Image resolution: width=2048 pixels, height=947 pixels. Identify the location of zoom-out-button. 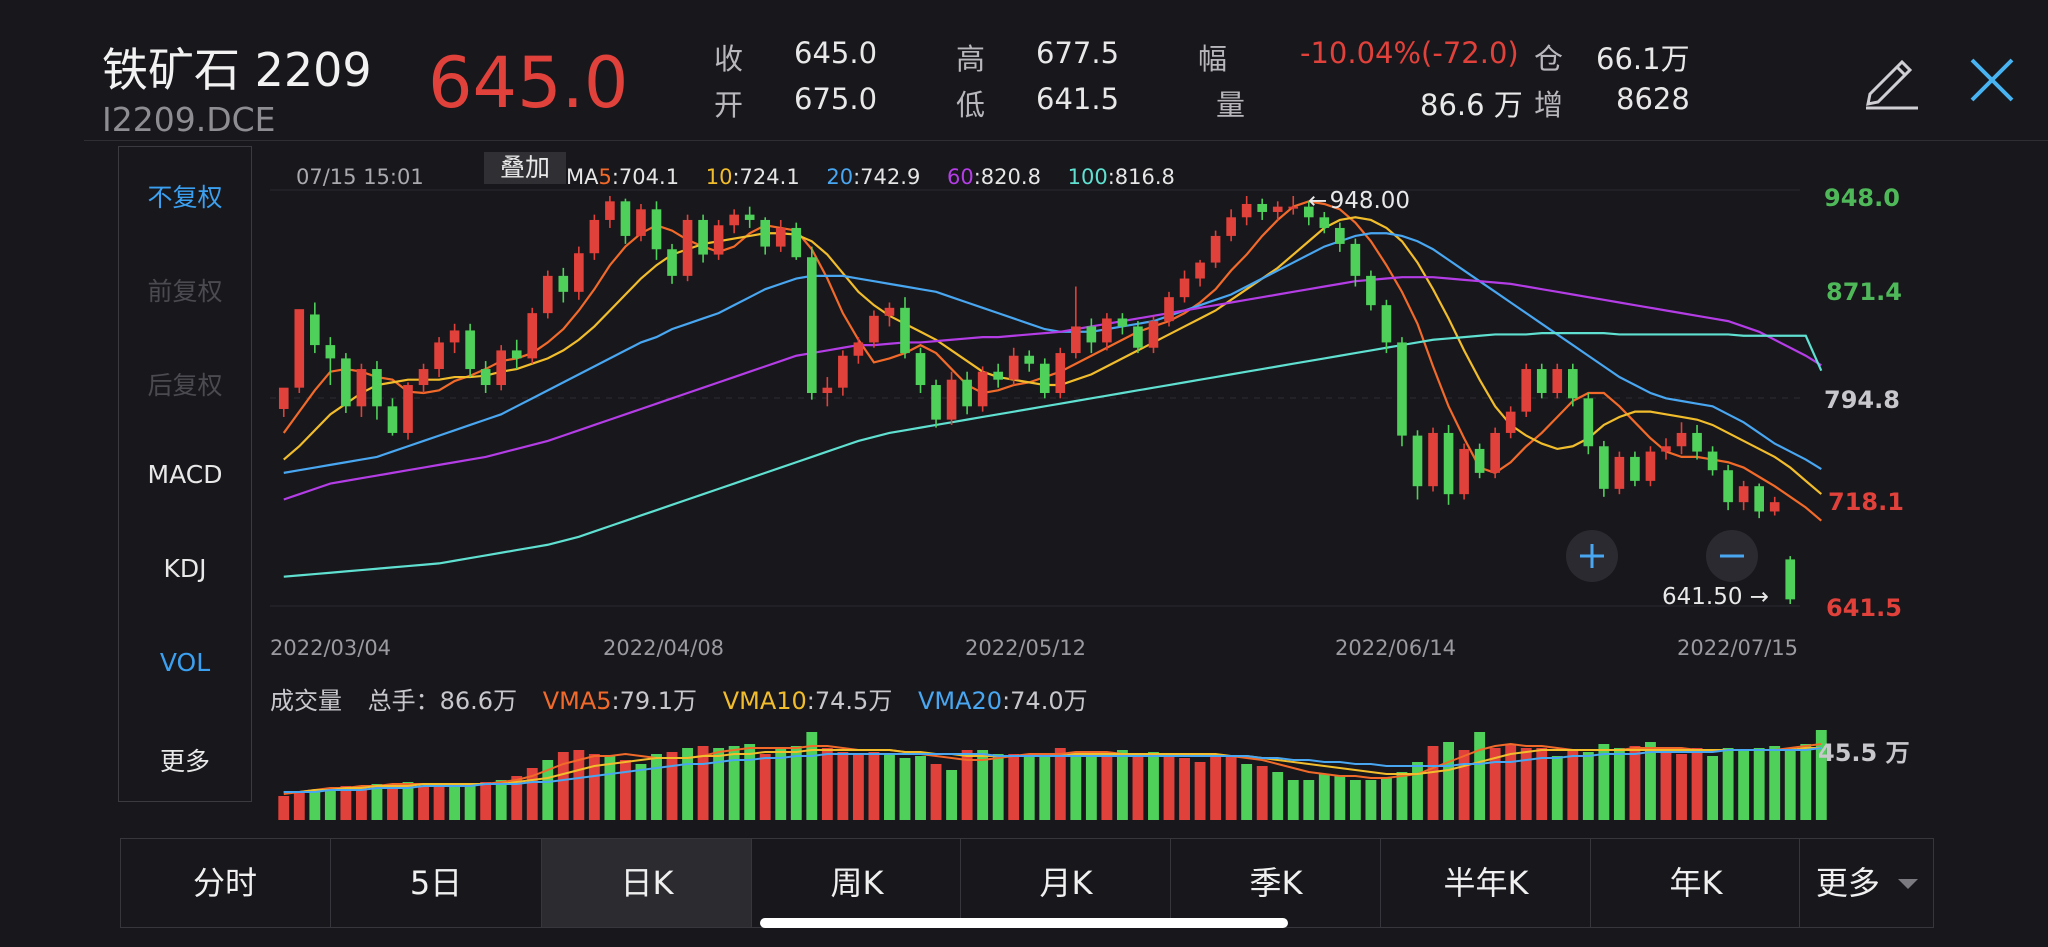
(1732, 556).